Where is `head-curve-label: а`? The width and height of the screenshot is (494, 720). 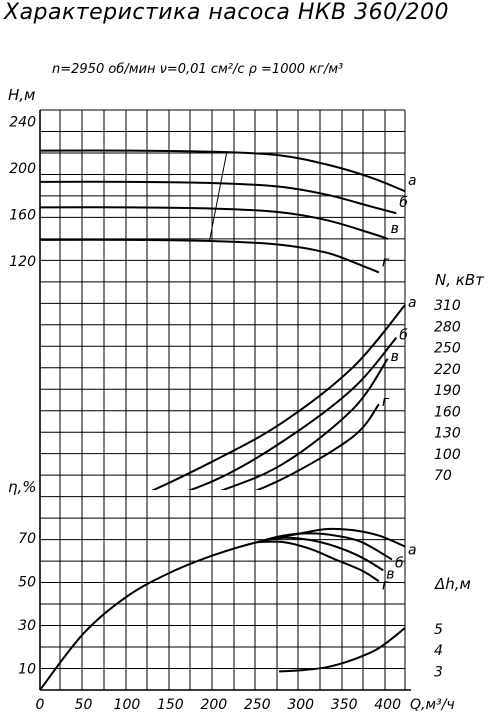
head-curve-label: а is located at coordinates (412, 181).